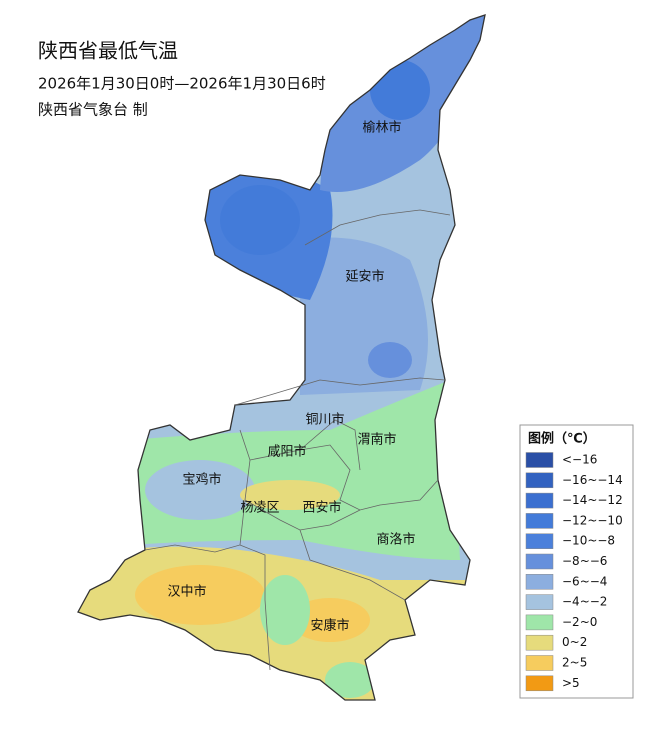  Describe the element at coordinates (592, 500) in the screenshot. I see `legend-label: −14~−12` at that location.